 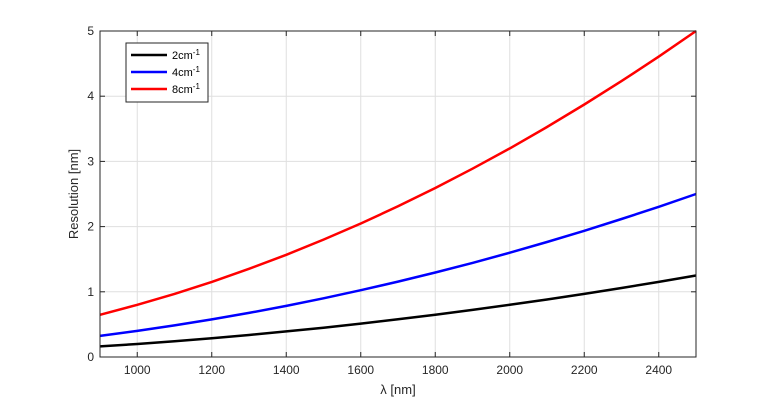 I want to click on x-axis-label: λ [nm], so click(x=397, y=389).